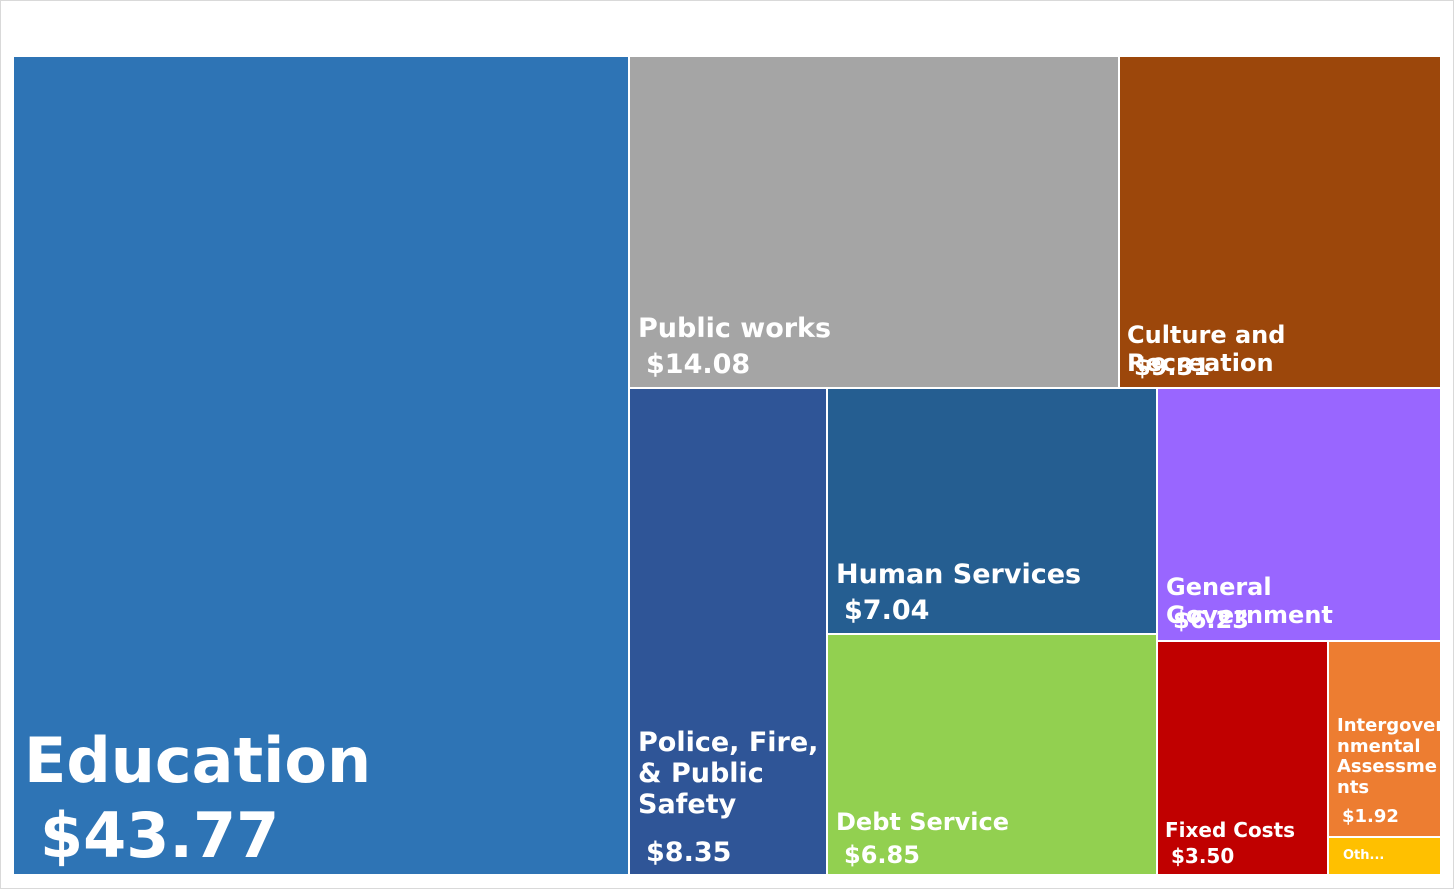 The image size is (1454, 889). Describe the element at coordinates (992, 754) in the screenshot. I see `treemap-tile-debt-service: Debt Service $6.85` at that location.